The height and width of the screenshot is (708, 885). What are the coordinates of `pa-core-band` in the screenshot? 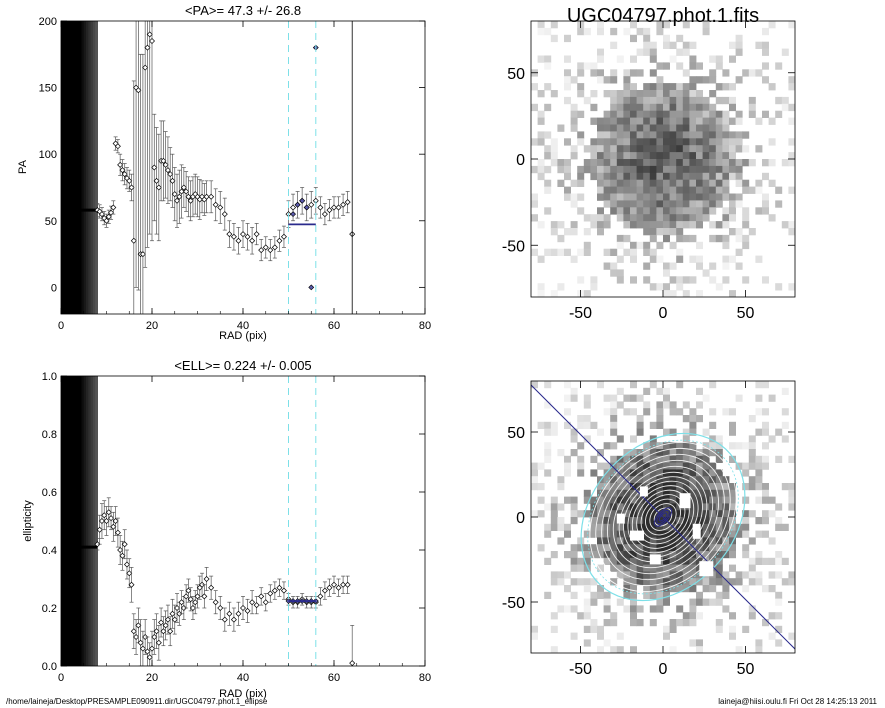 It's located at (85, 167).